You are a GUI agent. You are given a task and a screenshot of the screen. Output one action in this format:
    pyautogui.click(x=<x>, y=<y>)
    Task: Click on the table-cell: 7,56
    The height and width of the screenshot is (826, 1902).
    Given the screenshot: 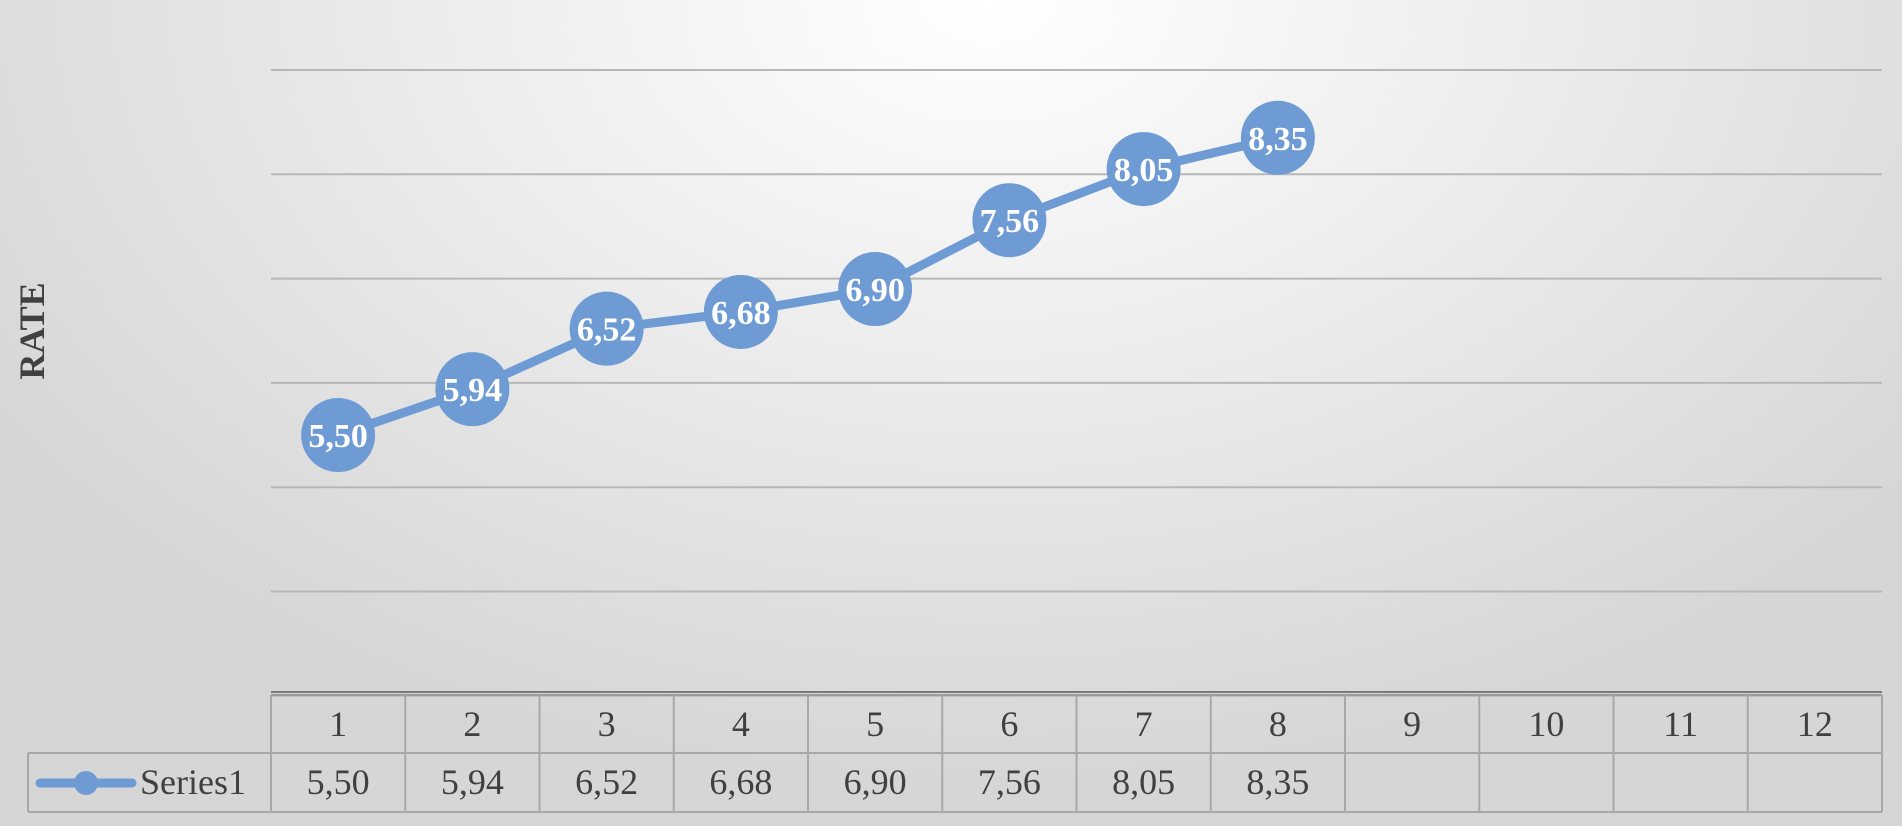 What is the action you would take?
    pyautogui.click(x=1009, y=782)
    